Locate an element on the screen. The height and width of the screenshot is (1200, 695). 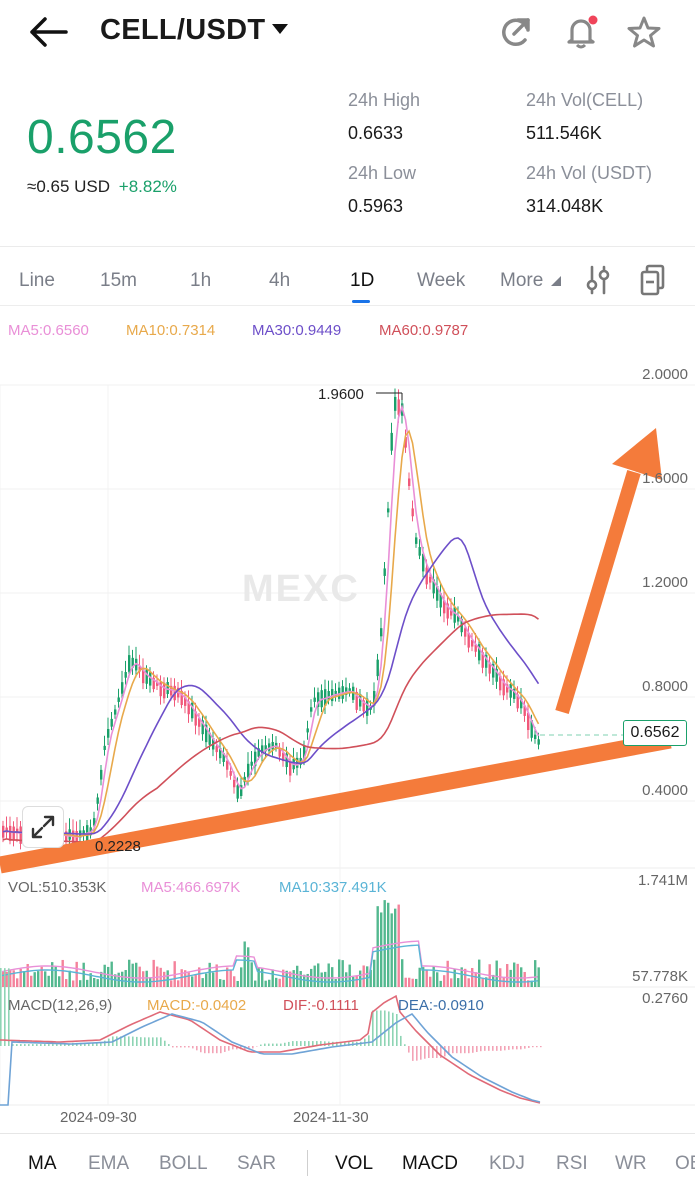
tab-week: Week is located at coordinates (441, 280).